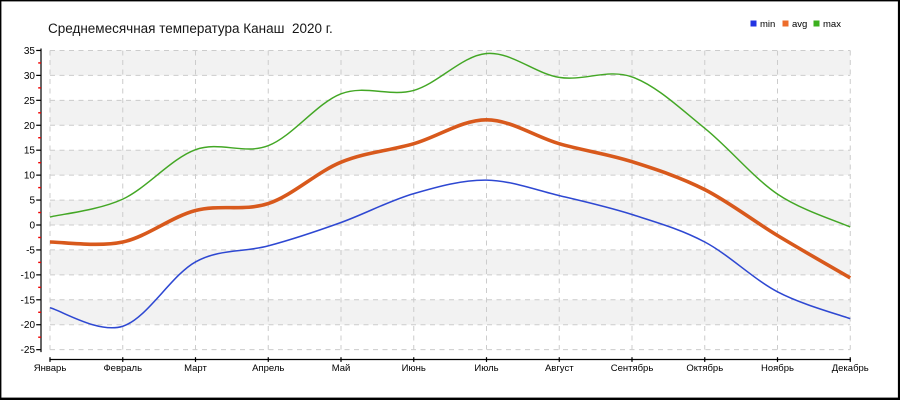 This screenshot has width=900, height=400. I want to click on svg-text: 15, so click(30, 151).